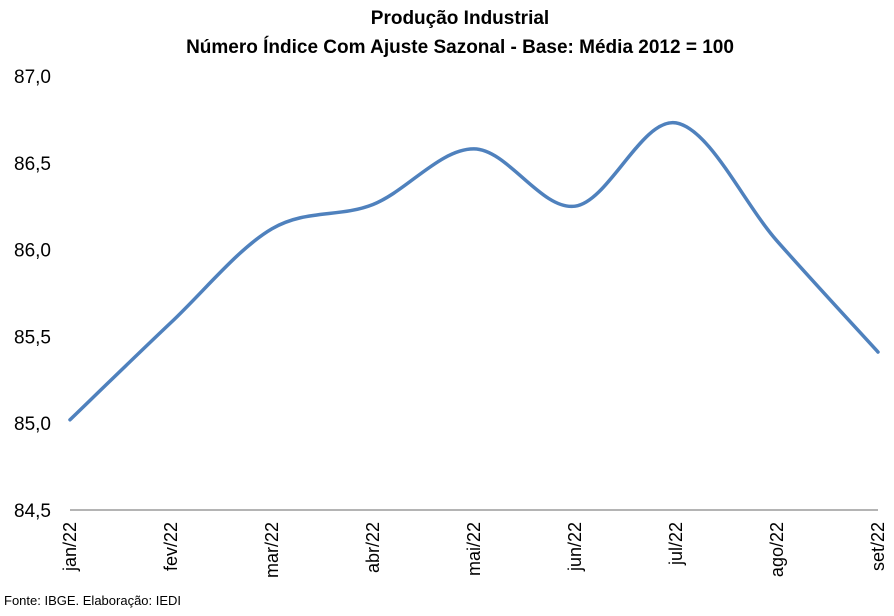  What do you see at coordinates (32, 251) in the screenshot?
I see `y-tick-label: 86,0` at bounding box center [32, 251].